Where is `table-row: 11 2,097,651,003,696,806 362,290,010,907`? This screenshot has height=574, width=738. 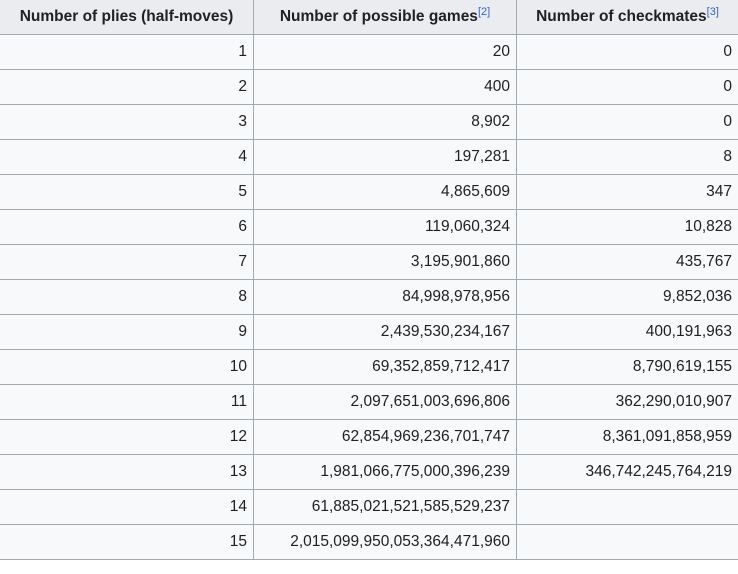
table-row: 11 2,097,651,003,696,806 362,290,010,907 is located at coordinates (369, 402).